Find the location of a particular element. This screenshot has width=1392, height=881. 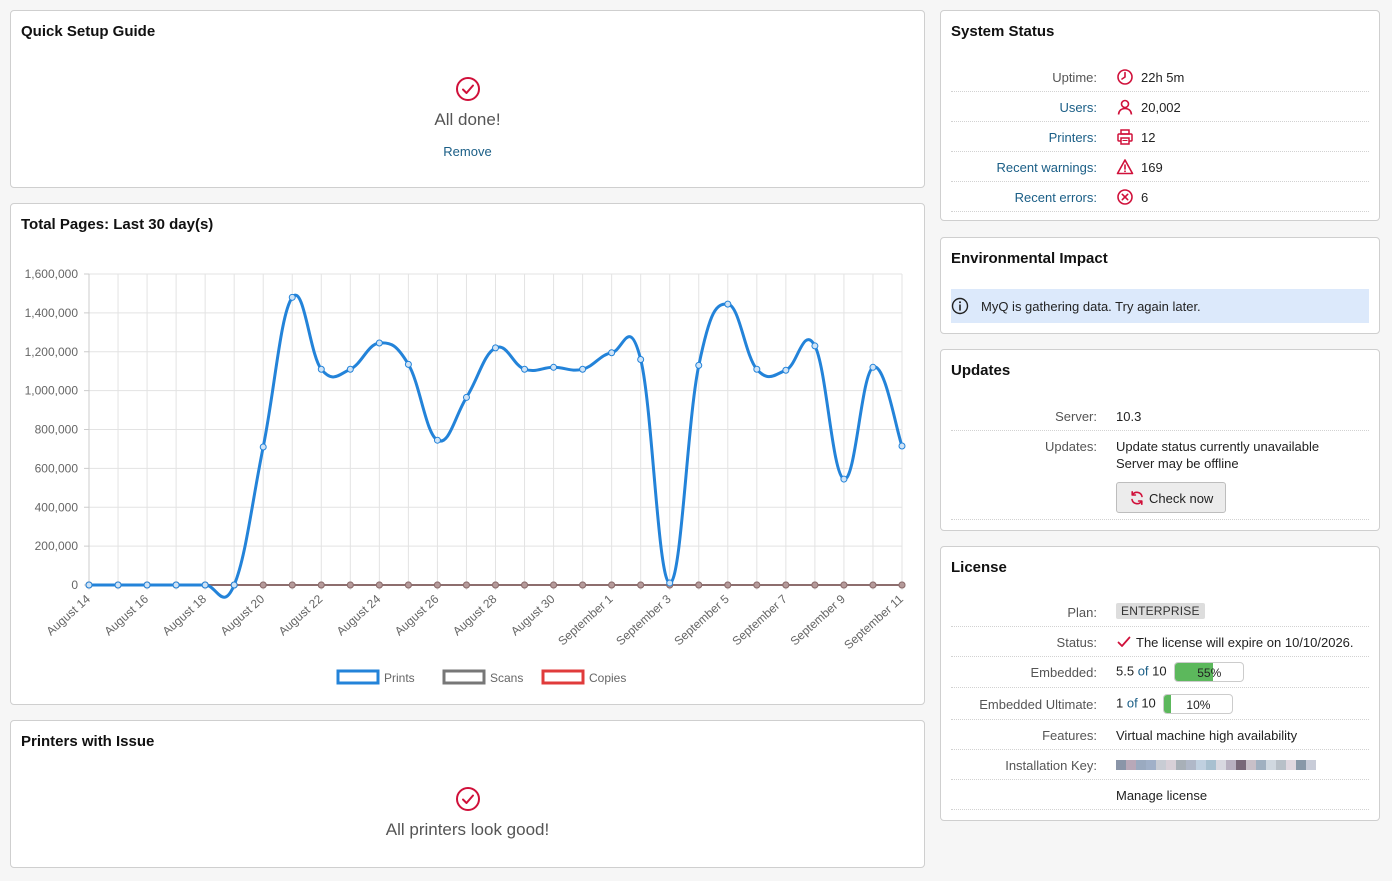

y-tick-label: 1,200,000 is located at coordinates (52, 352).